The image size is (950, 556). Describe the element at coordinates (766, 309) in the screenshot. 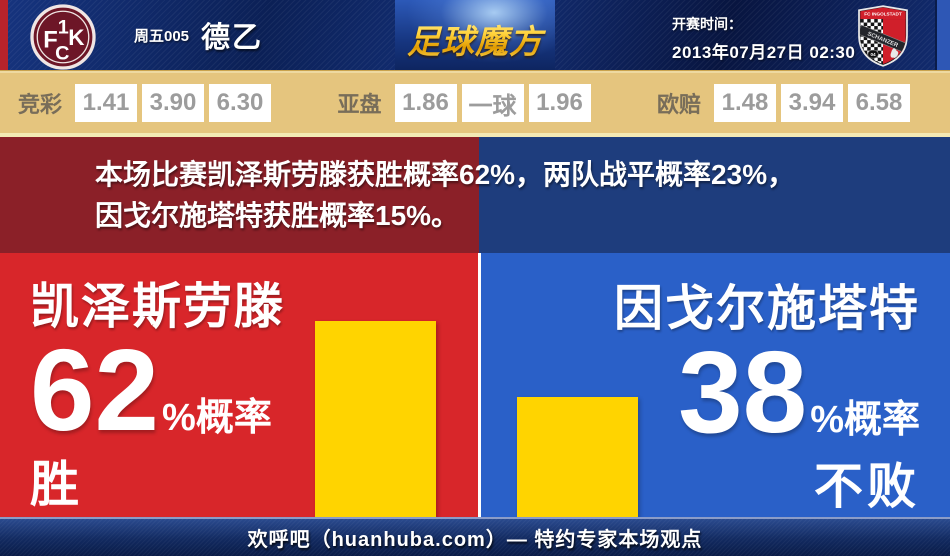

I see `away-team-name: 因戈尔施塔特` at that location.